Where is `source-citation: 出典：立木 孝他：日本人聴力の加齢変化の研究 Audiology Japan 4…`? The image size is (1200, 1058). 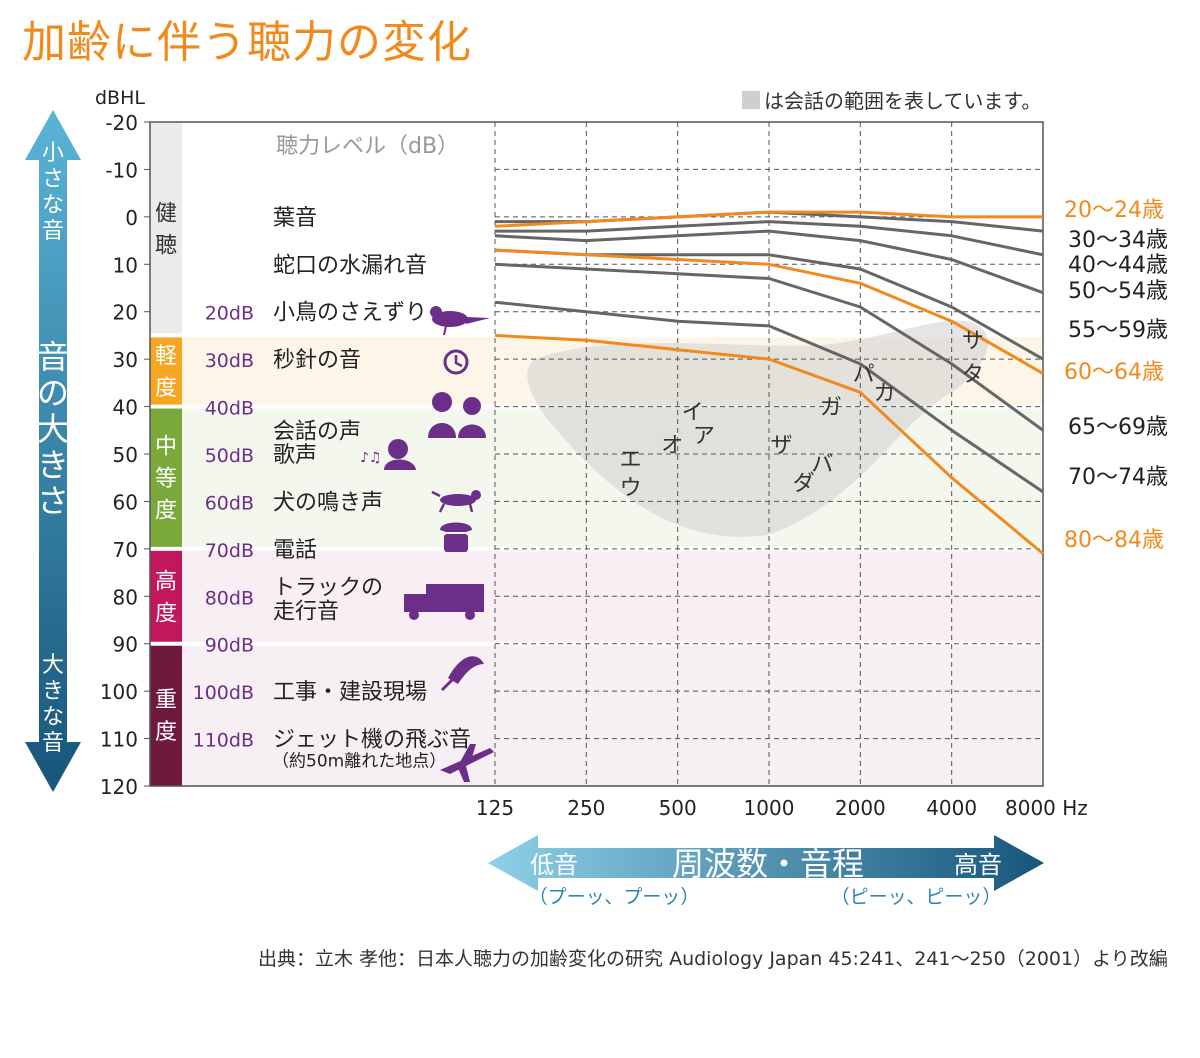 source-citation: 出典：立木 孝他：日本人聴力の加齢変化の研究 Audiology Japan 4… is located at coordinates (713, 959).